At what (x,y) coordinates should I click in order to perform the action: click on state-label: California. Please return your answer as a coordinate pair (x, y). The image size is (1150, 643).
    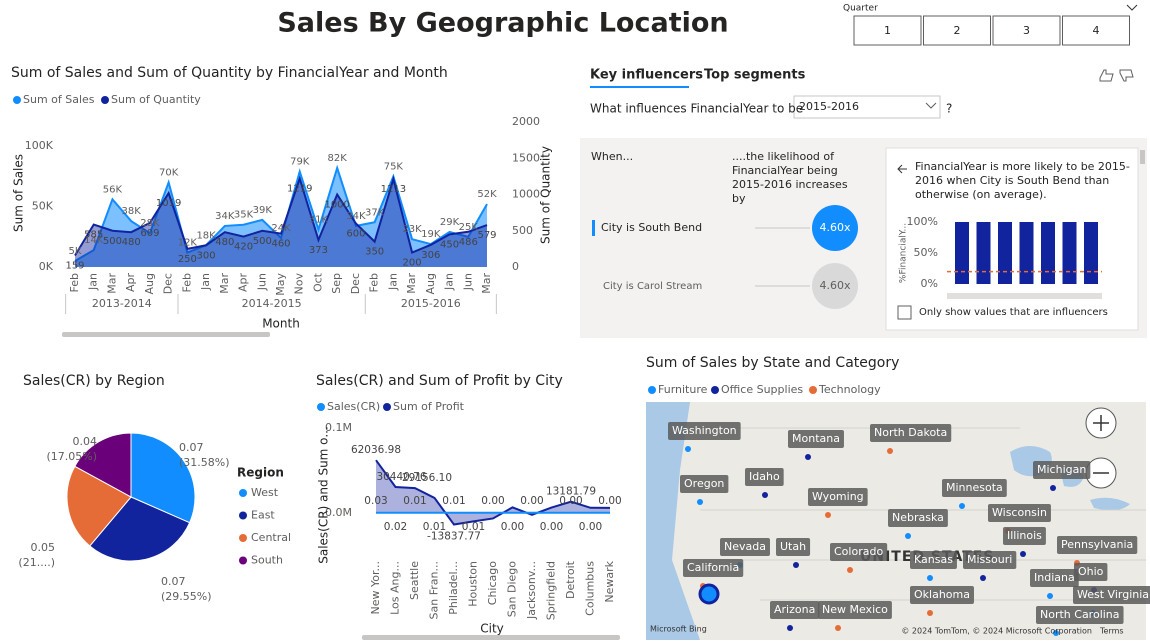
    Looking at the image, I should click on (713, 567).